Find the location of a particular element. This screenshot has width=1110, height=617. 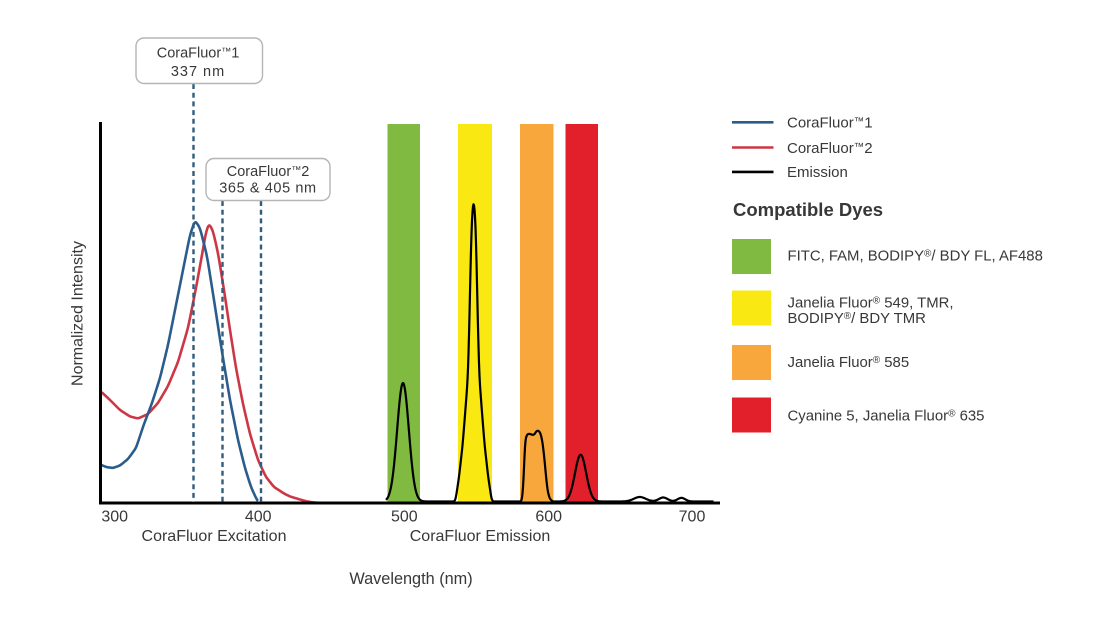

svg-text: 365 & 405 nm is located at coordinates (268, 189).